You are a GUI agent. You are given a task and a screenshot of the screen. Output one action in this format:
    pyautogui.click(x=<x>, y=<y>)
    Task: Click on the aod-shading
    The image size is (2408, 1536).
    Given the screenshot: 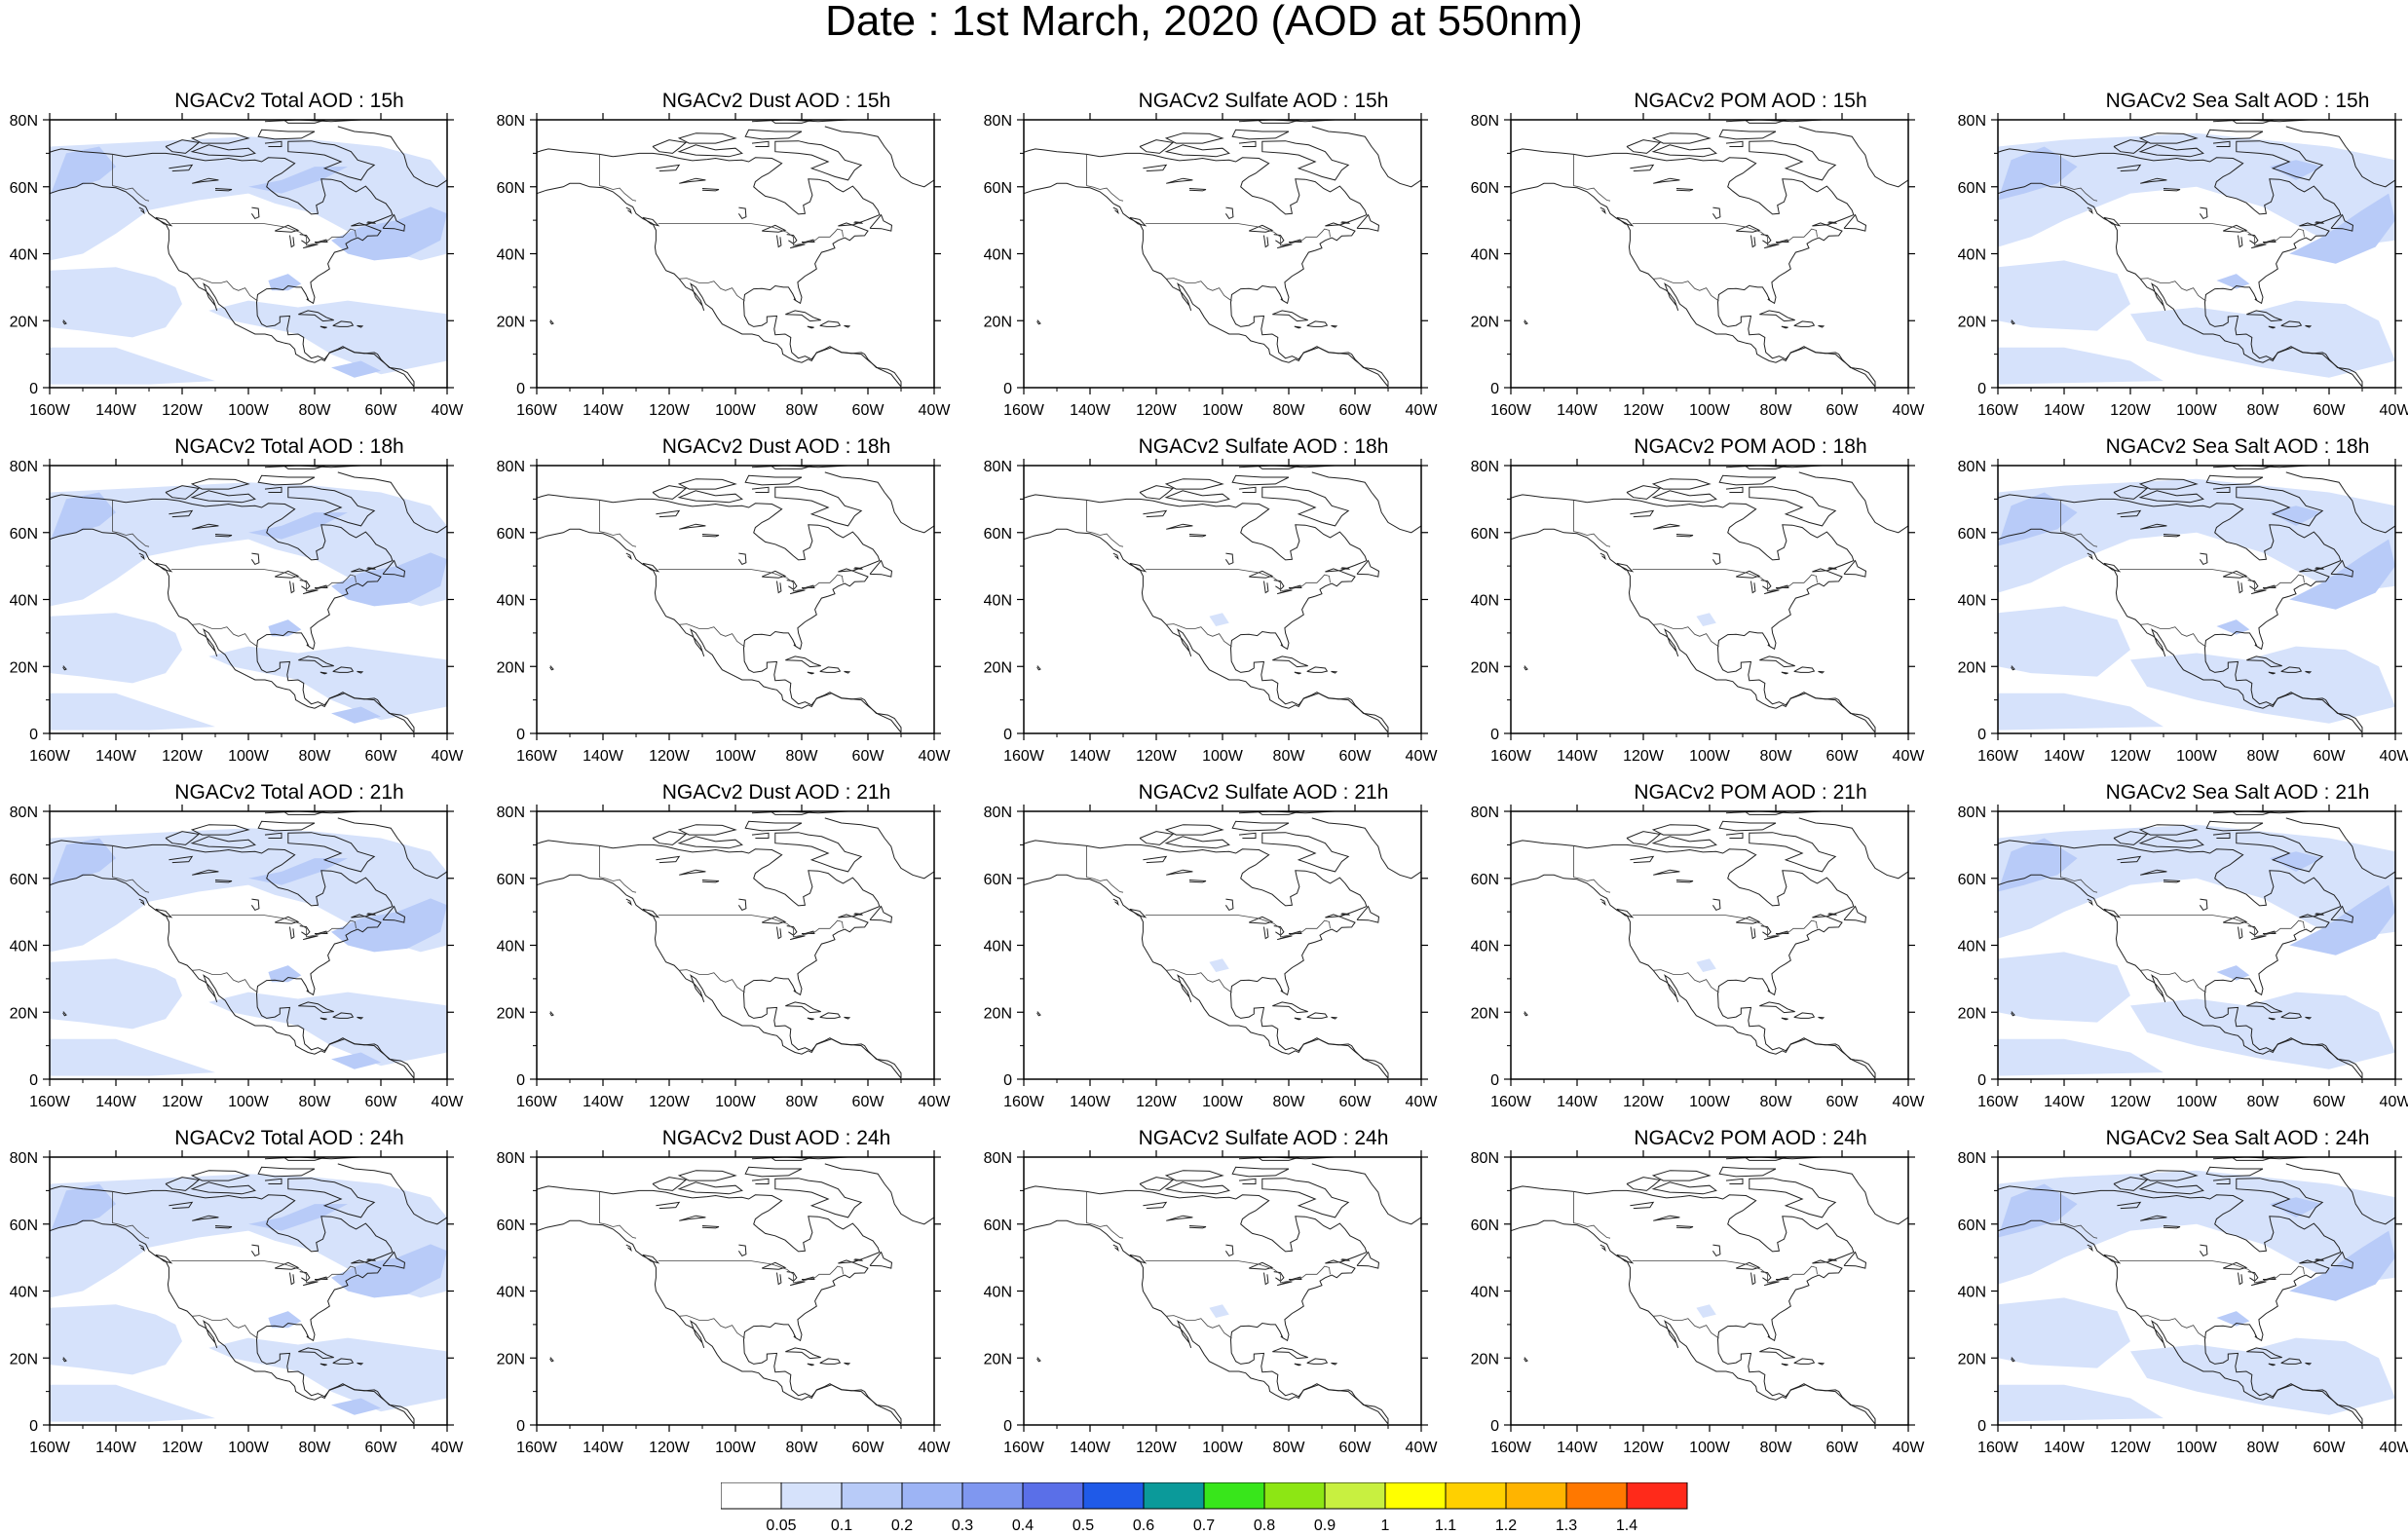 What is the action you would take?
    pyautogui.click(x=2196, y=950)
    